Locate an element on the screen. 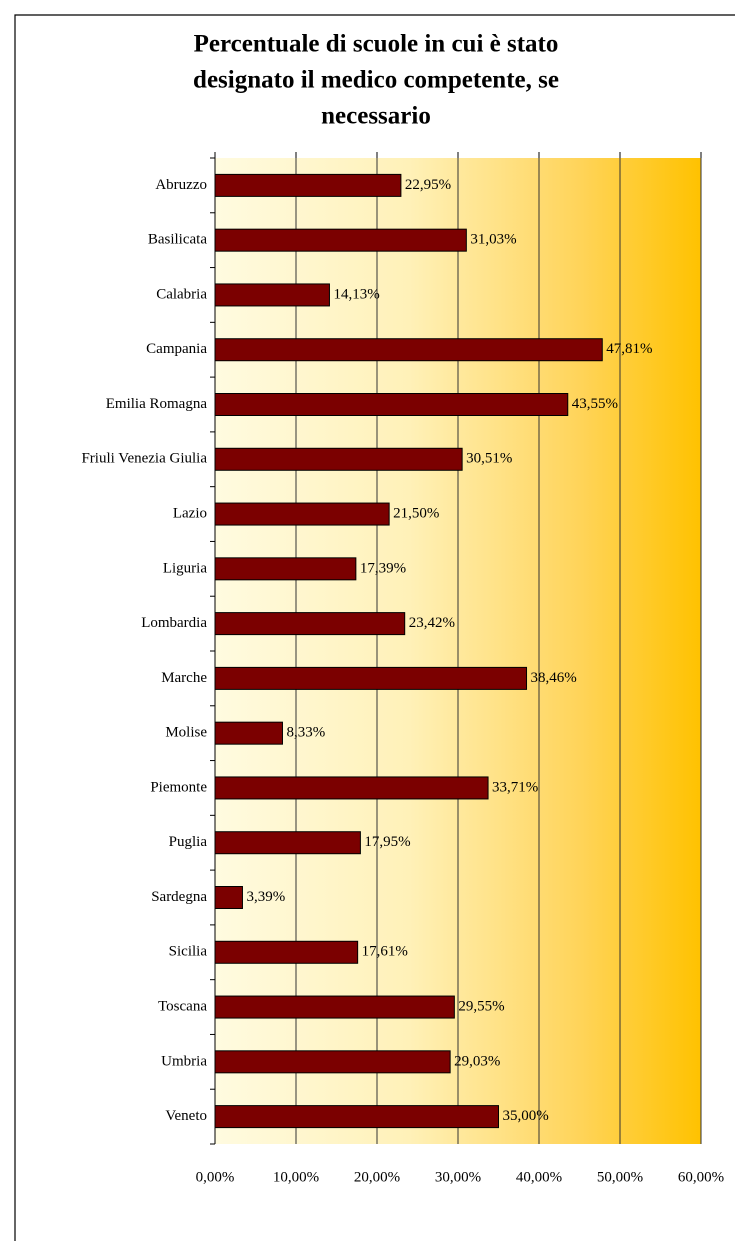 The image size is (735, 1241). y-tick-label: Veneto is located at coordinates (186, 1116).